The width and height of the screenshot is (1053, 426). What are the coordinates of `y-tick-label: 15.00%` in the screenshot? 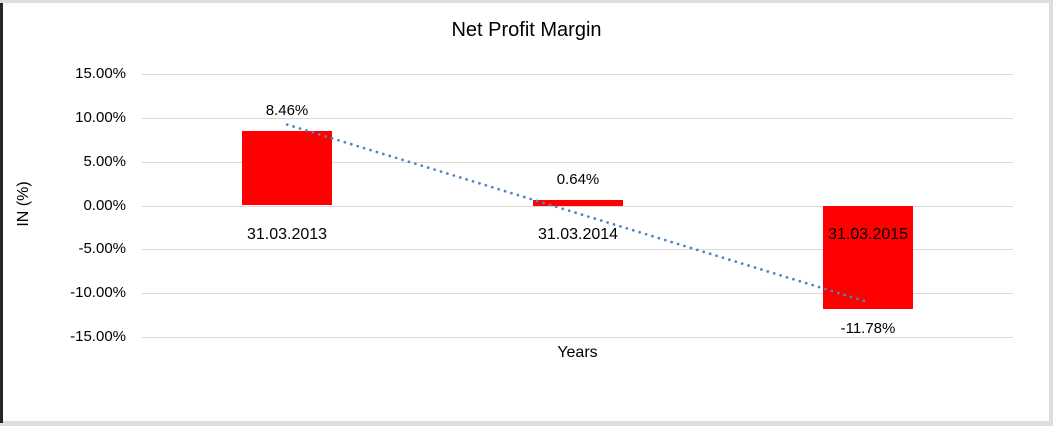 It's located at (100, 73).